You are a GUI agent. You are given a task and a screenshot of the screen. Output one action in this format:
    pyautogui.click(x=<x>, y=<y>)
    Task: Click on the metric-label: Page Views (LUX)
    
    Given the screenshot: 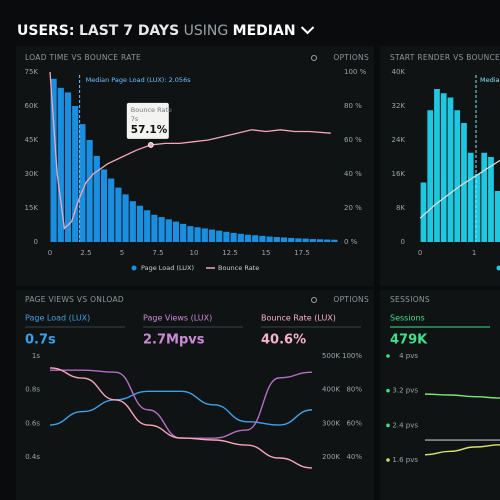 What is the action you would take?
    pyautogui.click(x=177, y=318)
    